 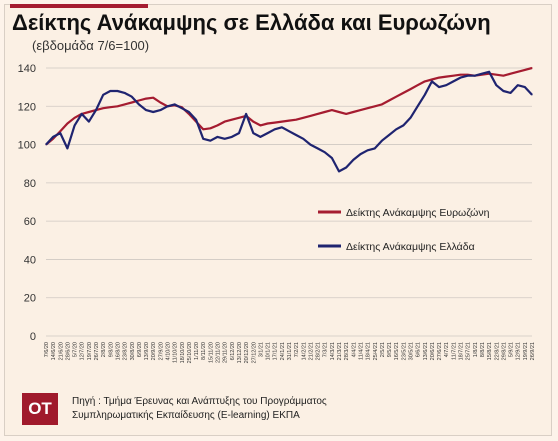 I want to click on x-tick-label: 6/9/20, so click(x=140, y=349).